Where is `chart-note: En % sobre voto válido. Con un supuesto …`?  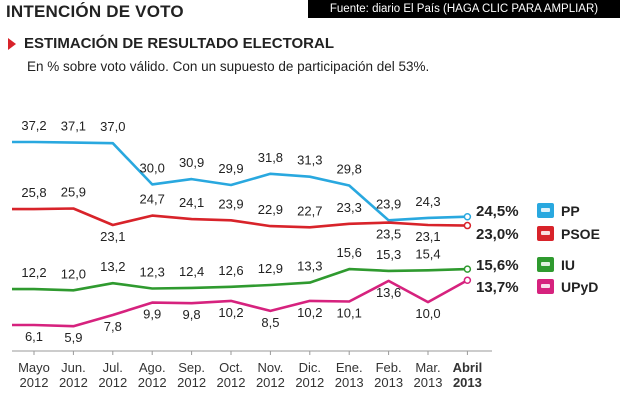 chart-note: En % sobre voto válido. Con un supuesto … is located at coordinates (228, 66).